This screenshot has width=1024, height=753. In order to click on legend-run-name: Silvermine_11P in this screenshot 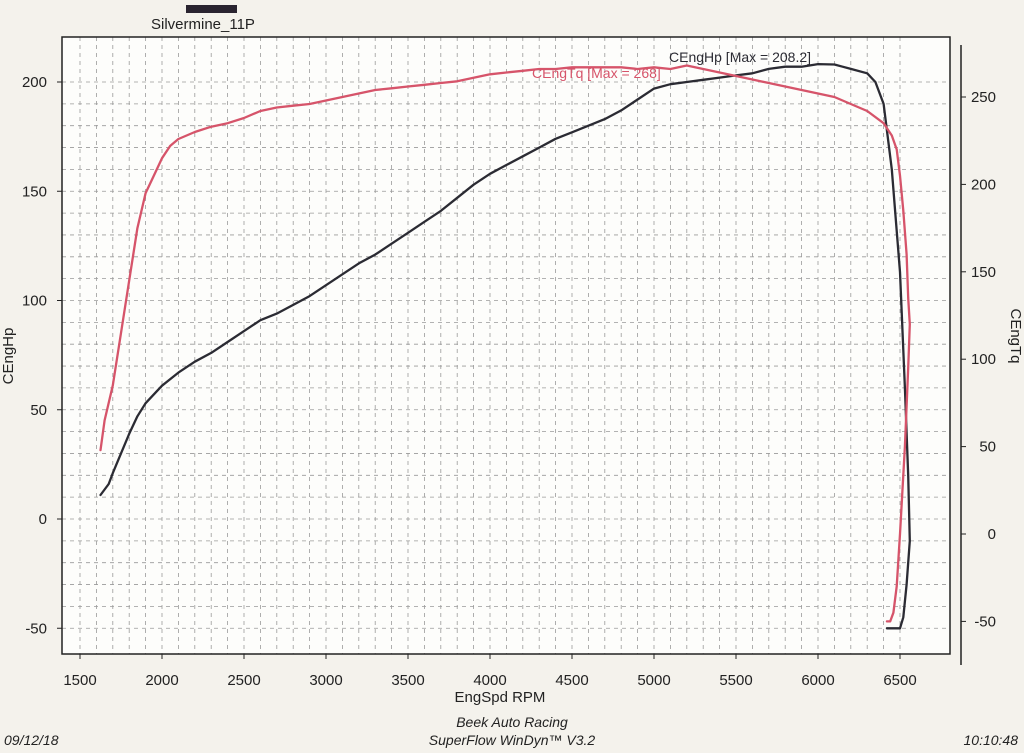, I will do `click(203, 24)`.